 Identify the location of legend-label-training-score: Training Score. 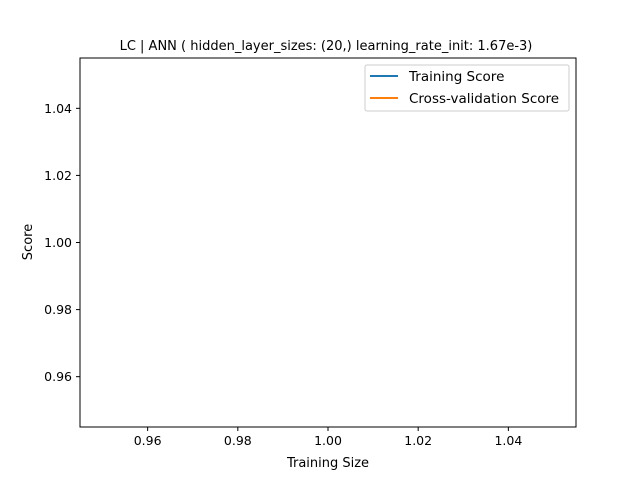
(456, 77).